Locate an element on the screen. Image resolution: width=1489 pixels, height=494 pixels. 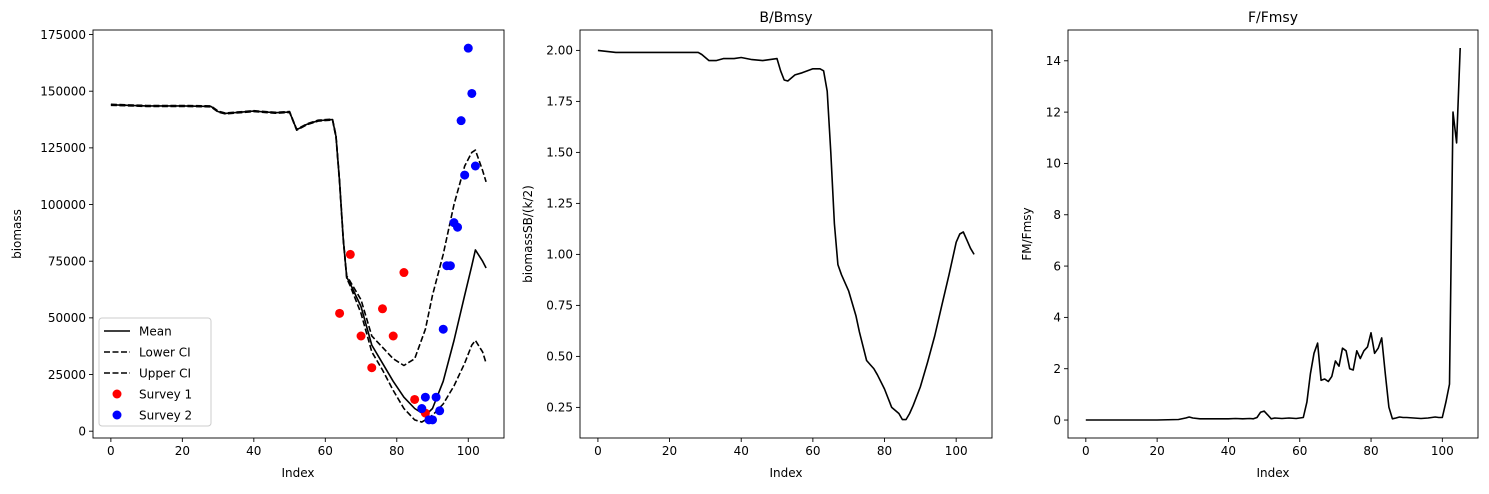
ffmsy-panel-title: F/Fmsy is located at coordinates (1273, 18).